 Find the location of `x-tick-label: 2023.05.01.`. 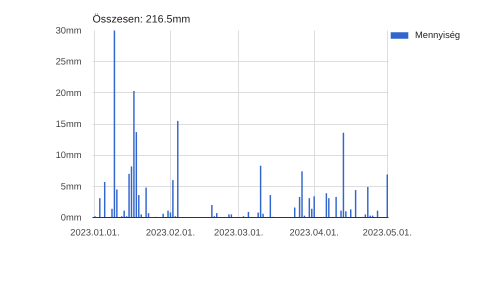

x-tick-label: 2023.05.01. is located at coordinates (387, 233).